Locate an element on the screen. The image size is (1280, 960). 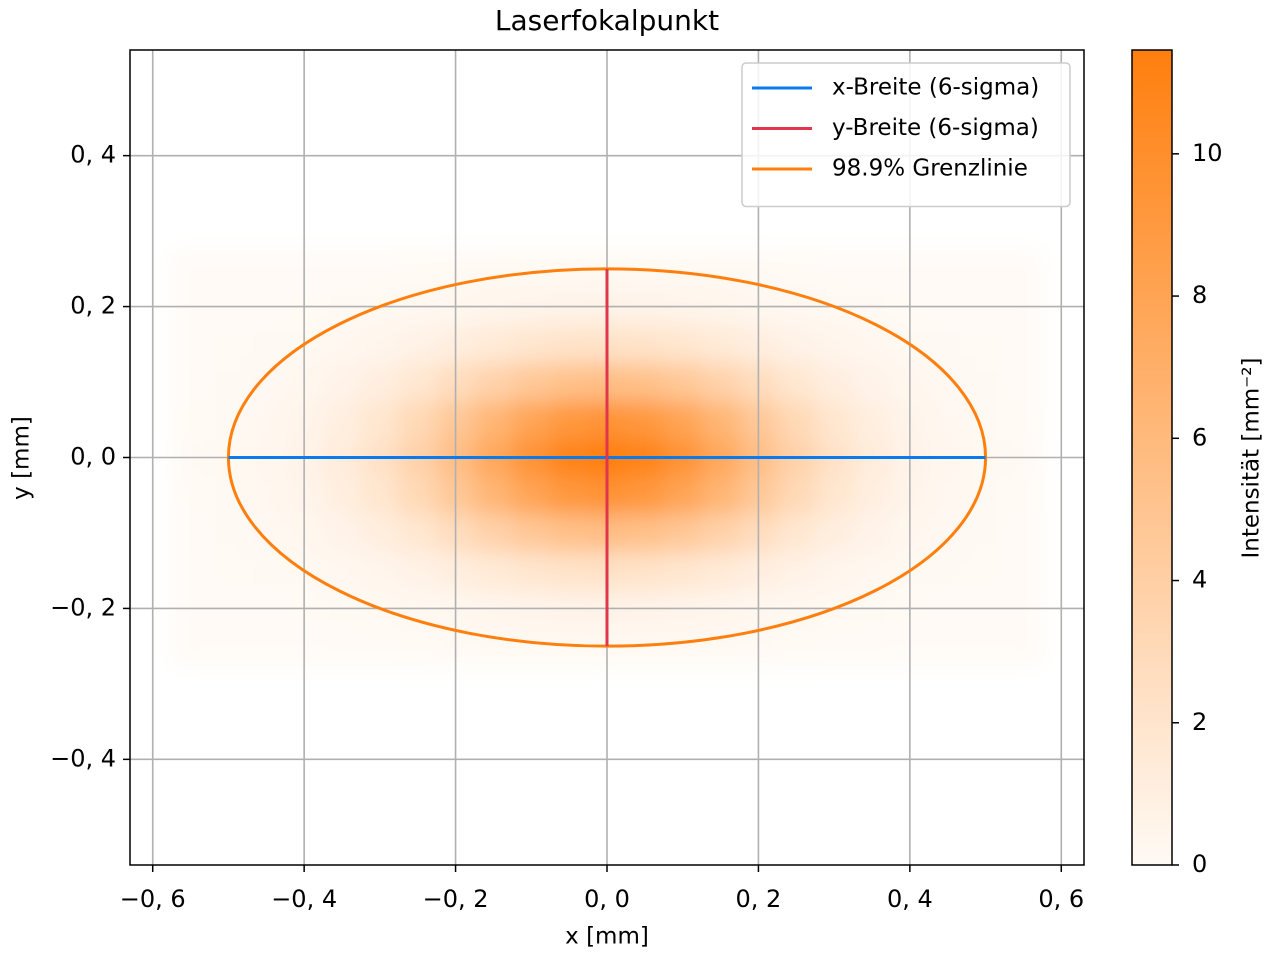
colorbar-tick-label: 8 is located at coordinates (1199, 295).